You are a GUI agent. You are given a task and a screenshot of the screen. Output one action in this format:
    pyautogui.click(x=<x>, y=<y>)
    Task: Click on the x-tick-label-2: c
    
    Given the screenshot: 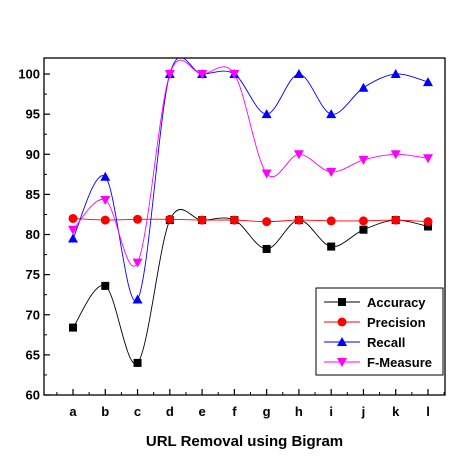 What is the action you would take?
    pyautogui.click(x=137, y=411)
    